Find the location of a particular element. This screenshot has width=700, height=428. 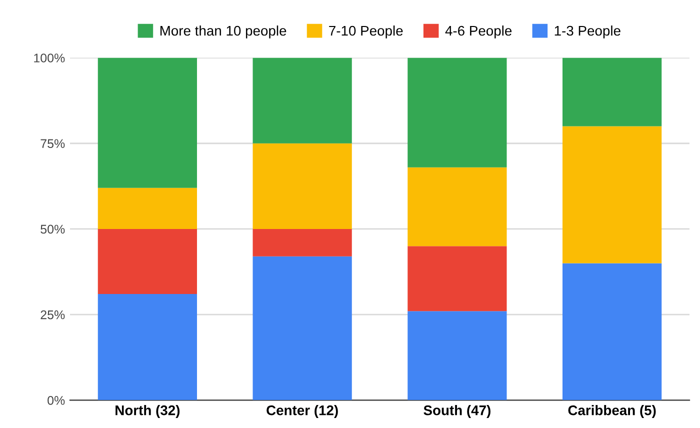

x-tick-label: Caribbean (5) is located at coordinates (612, 411).